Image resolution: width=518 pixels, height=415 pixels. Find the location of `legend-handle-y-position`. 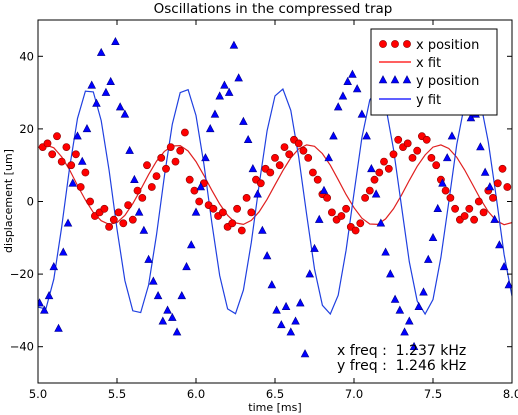

legend-handle-y-position is located at coordinates (407, 79).